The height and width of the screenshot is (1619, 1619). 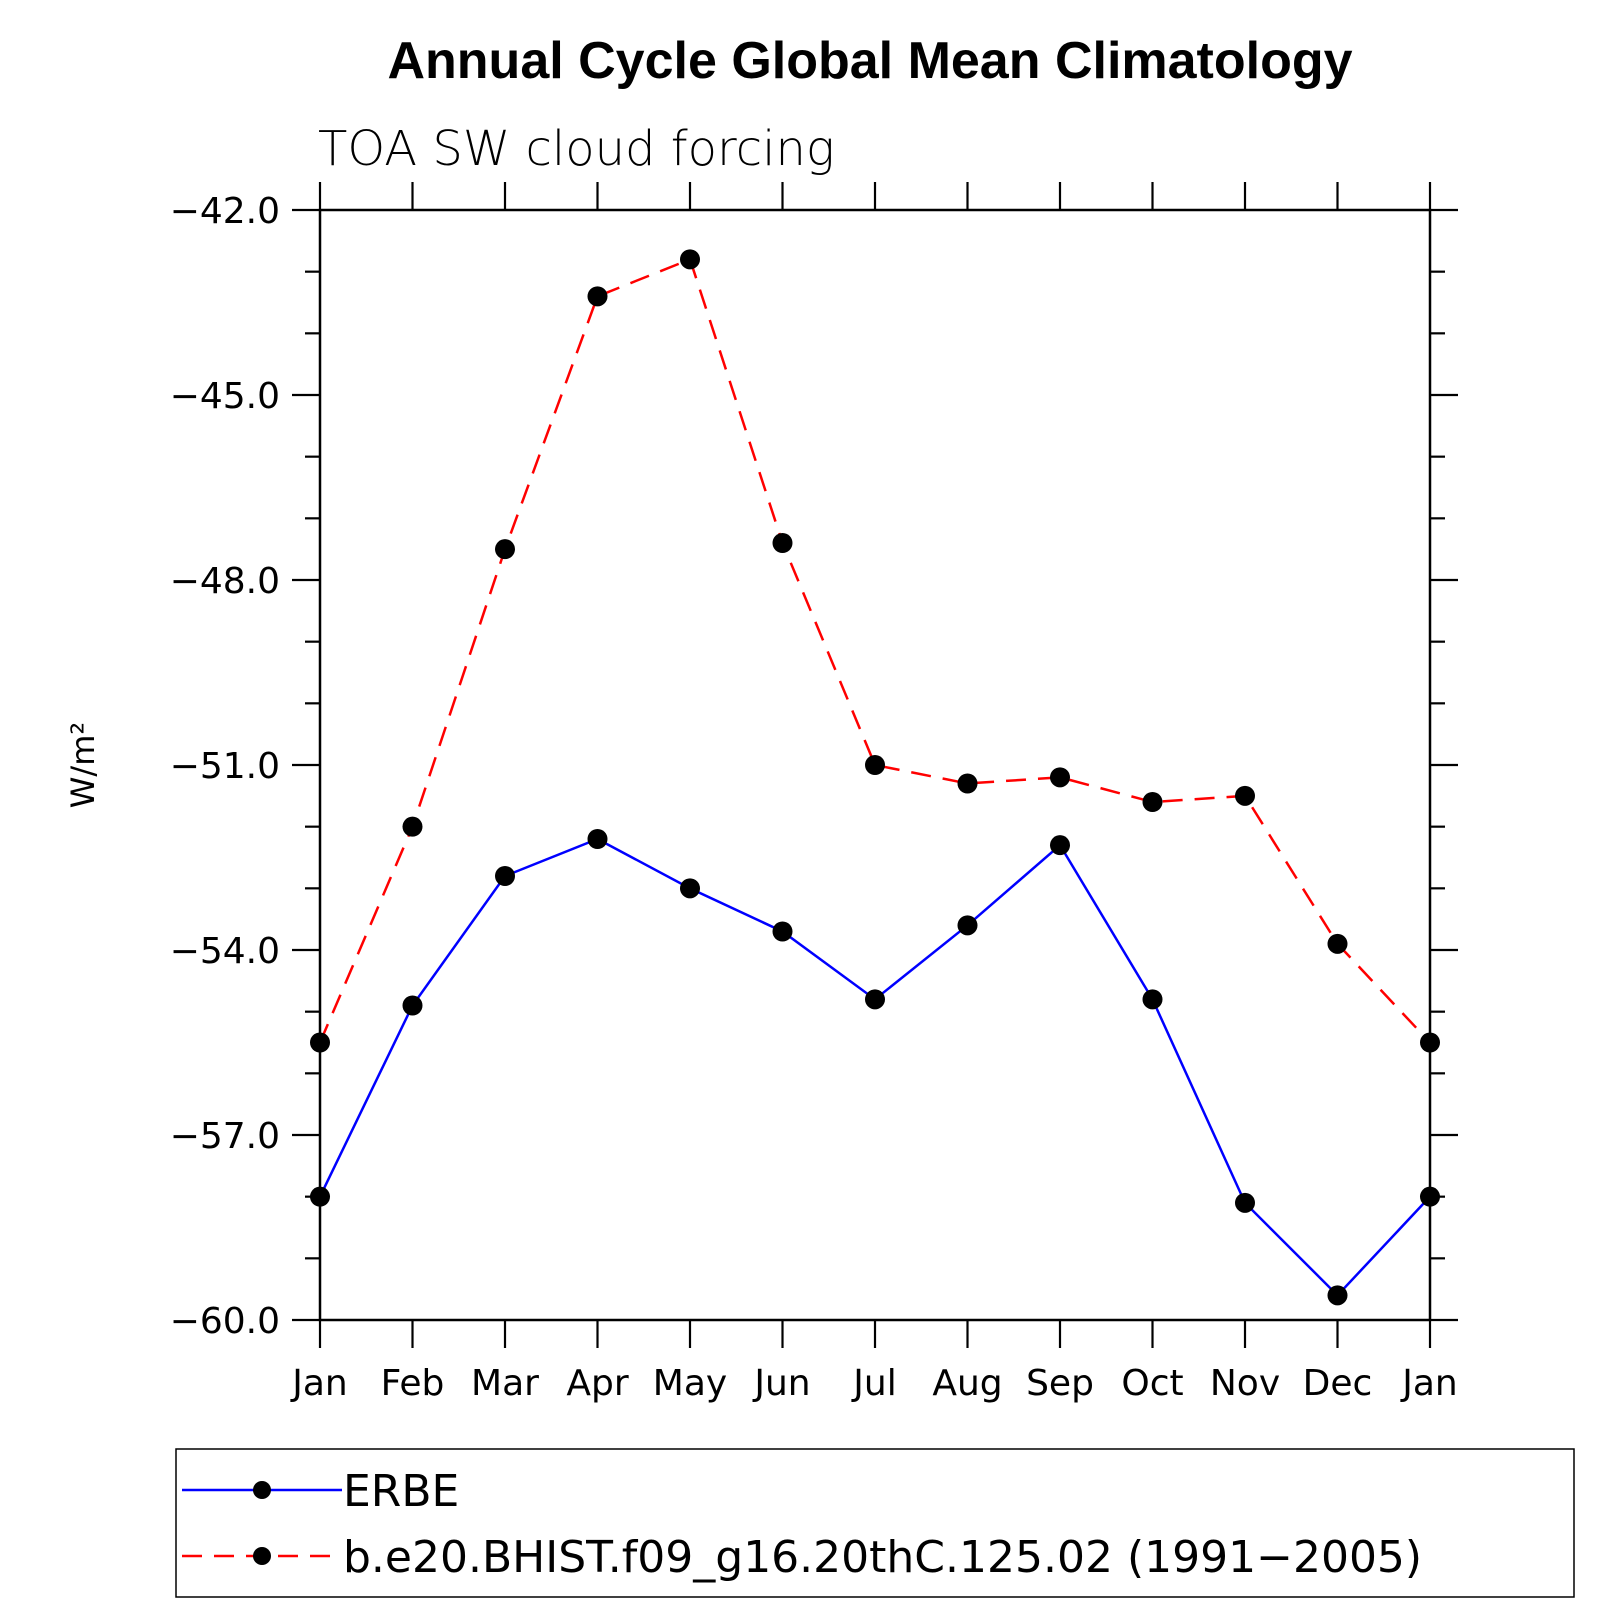 What do you see at coordinates (83, 765) in the screenshot?
I see `y-axis-label: W/m²` at bounding box center [83, 765].